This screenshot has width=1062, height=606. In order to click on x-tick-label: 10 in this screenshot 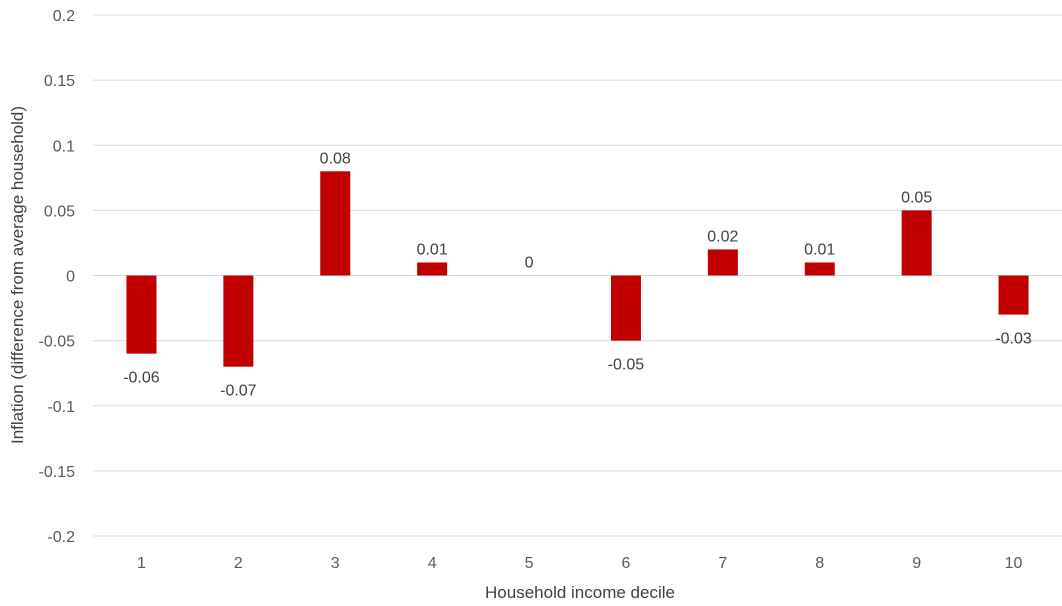, I will do `click(1014, 563)`.